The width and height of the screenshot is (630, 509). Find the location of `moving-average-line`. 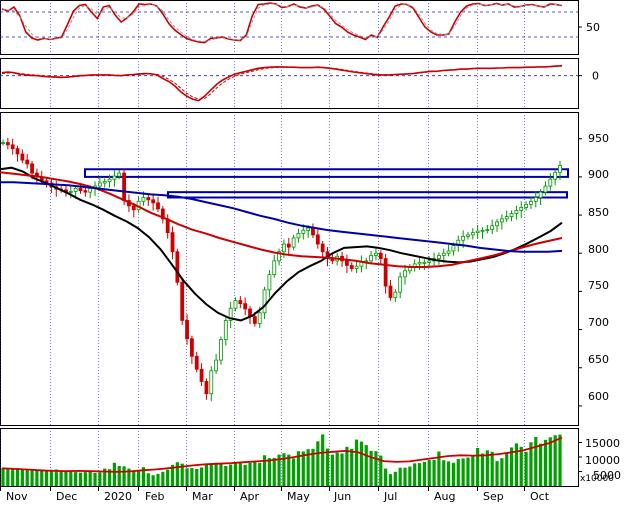

moving-average-line is located at coordinates (281, 217).